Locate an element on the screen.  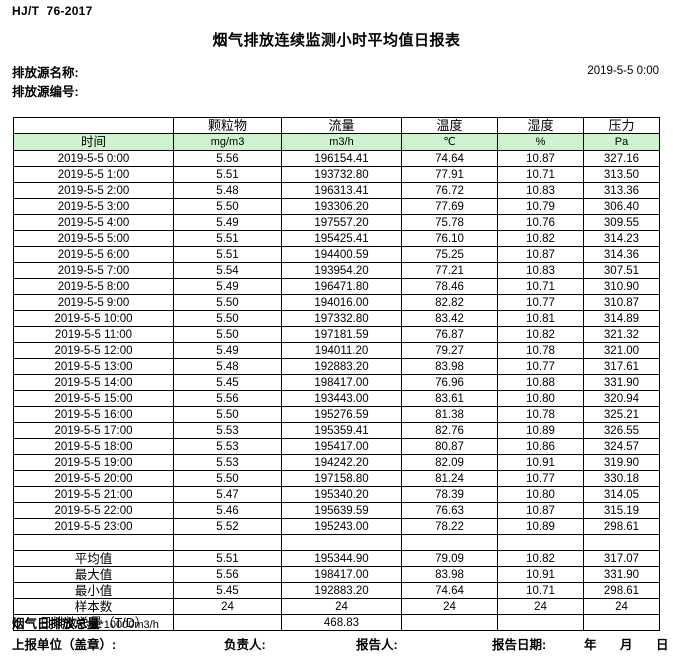
unit-header-row: 时间 mg/m3 m3/h ℃ % Pa is located at coordinates (336, 142).